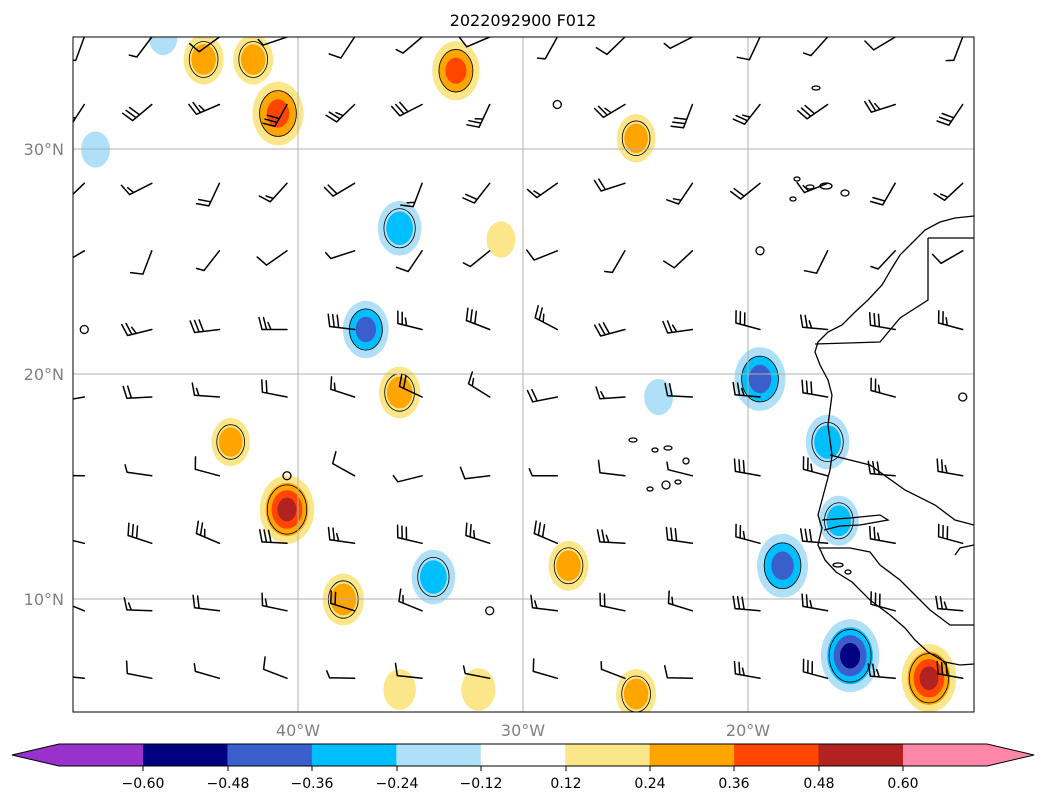 This screenshot has width=1047, height=805. Describe the element at coordinates (894, 291) in the screenshot. I see `border-western-sahara` at that location.